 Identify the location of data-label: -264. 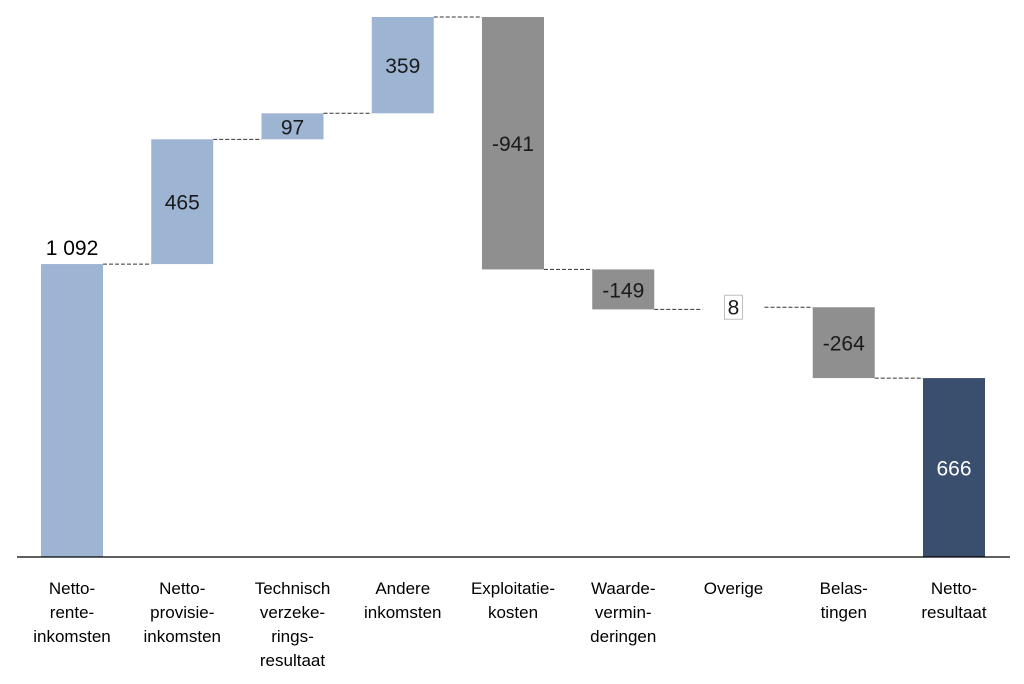
(844, 344).